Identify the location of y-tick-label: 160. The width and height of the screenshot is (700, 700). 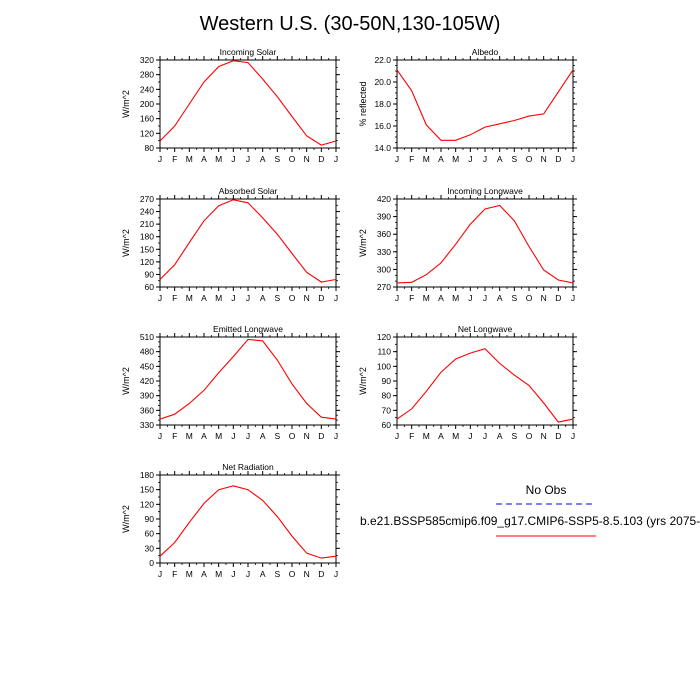
(147, 119).